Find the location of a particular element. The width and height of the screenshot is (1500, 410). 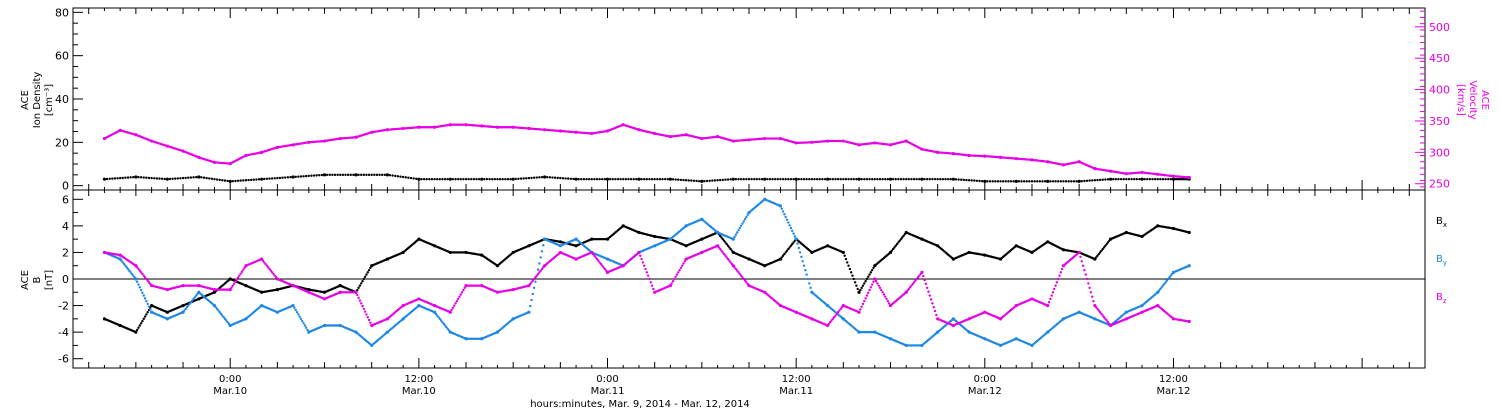

bottom-by-data-point is located at coordinates (293, 305).